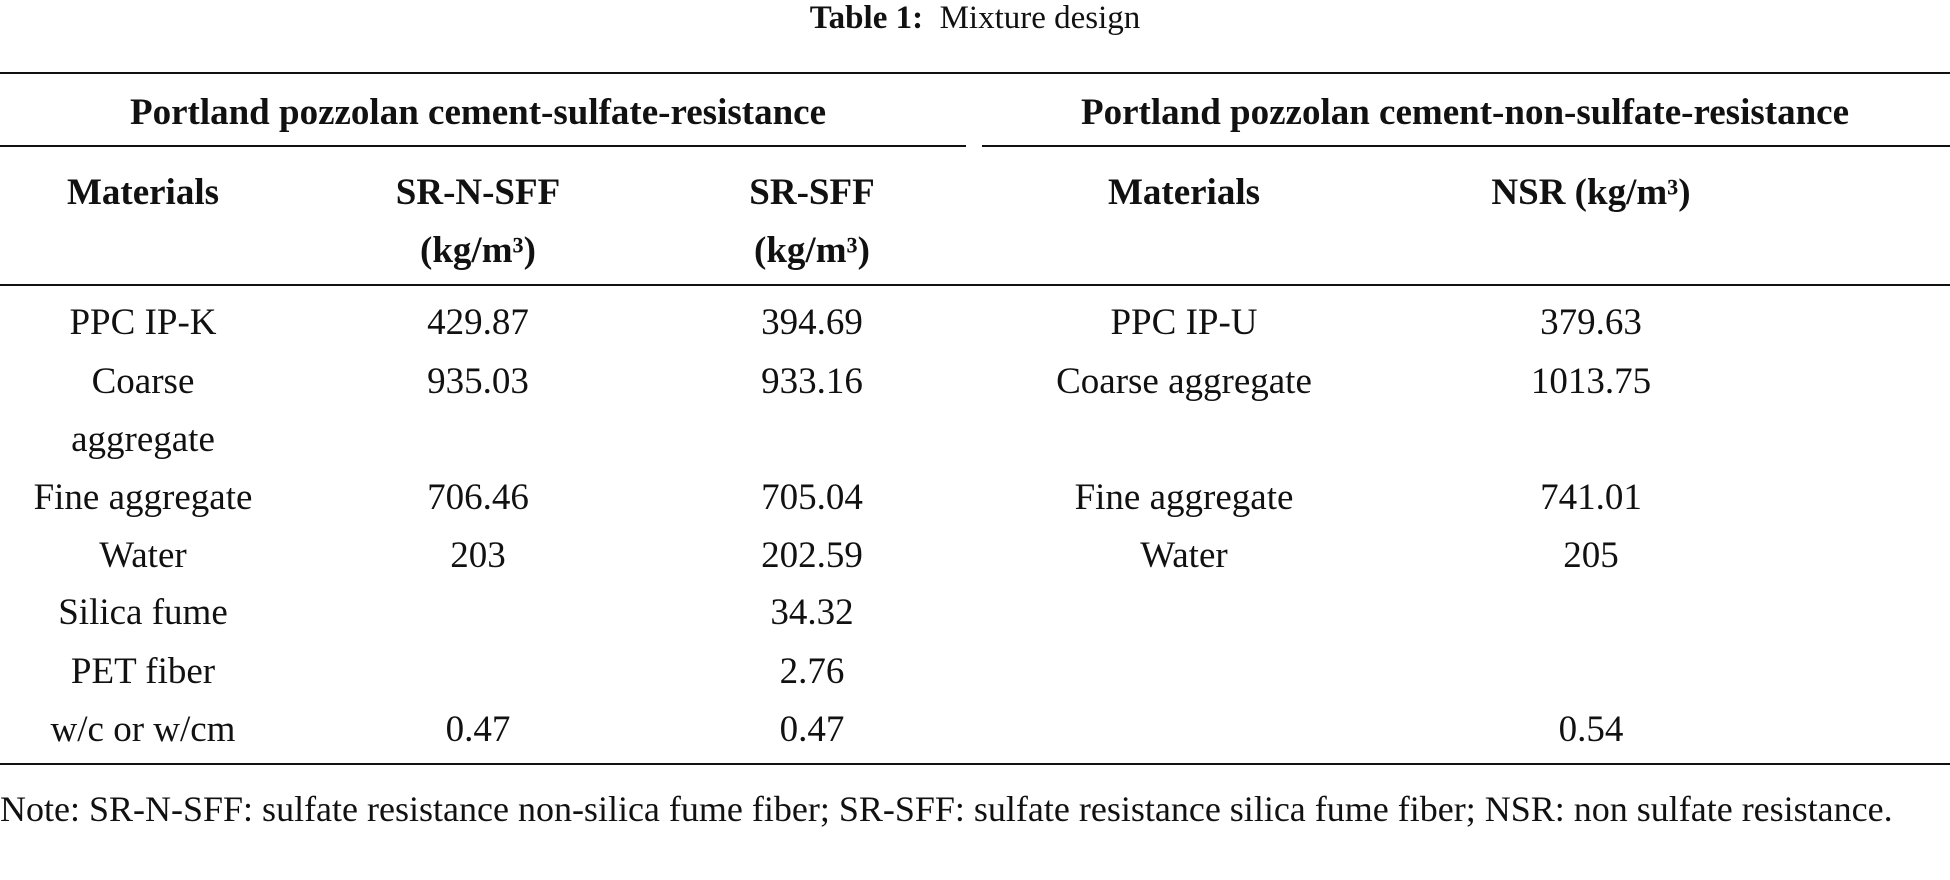  What do you see at coordinates (1591, 381) in the screenshot?
I see `value-cell: 1013.75` at bounding box center [1591, 381].